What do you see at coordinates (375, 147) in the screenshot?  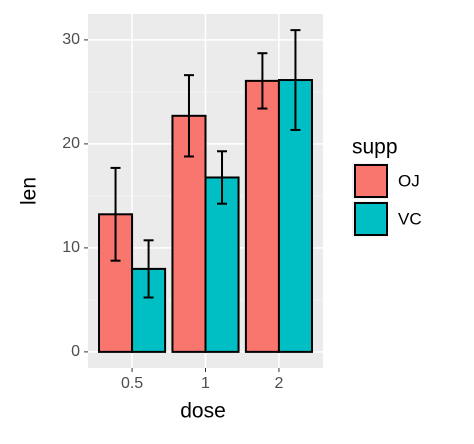 I see `legend-title: supp` at bounding box center [375, 147].